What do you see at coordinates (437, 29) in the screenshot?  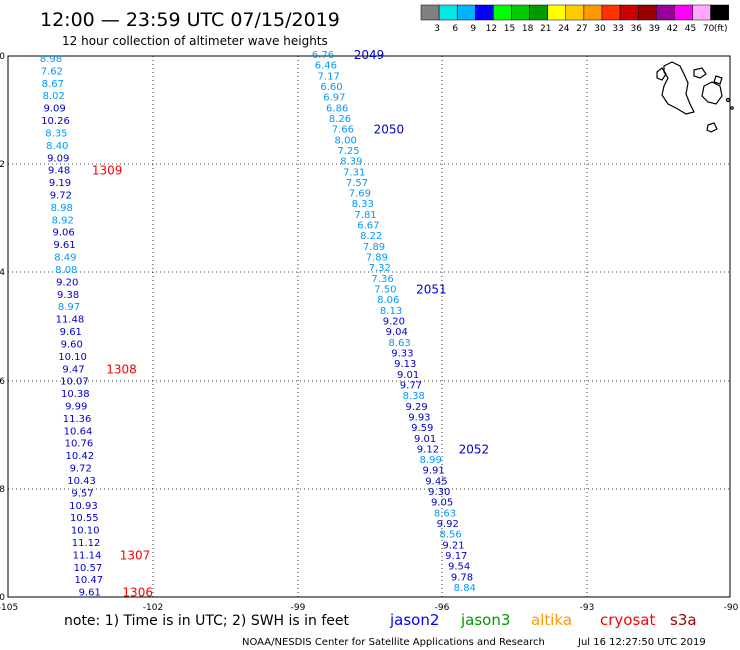 I see `color-scale-label: 3` at bounding box center [437, 29].